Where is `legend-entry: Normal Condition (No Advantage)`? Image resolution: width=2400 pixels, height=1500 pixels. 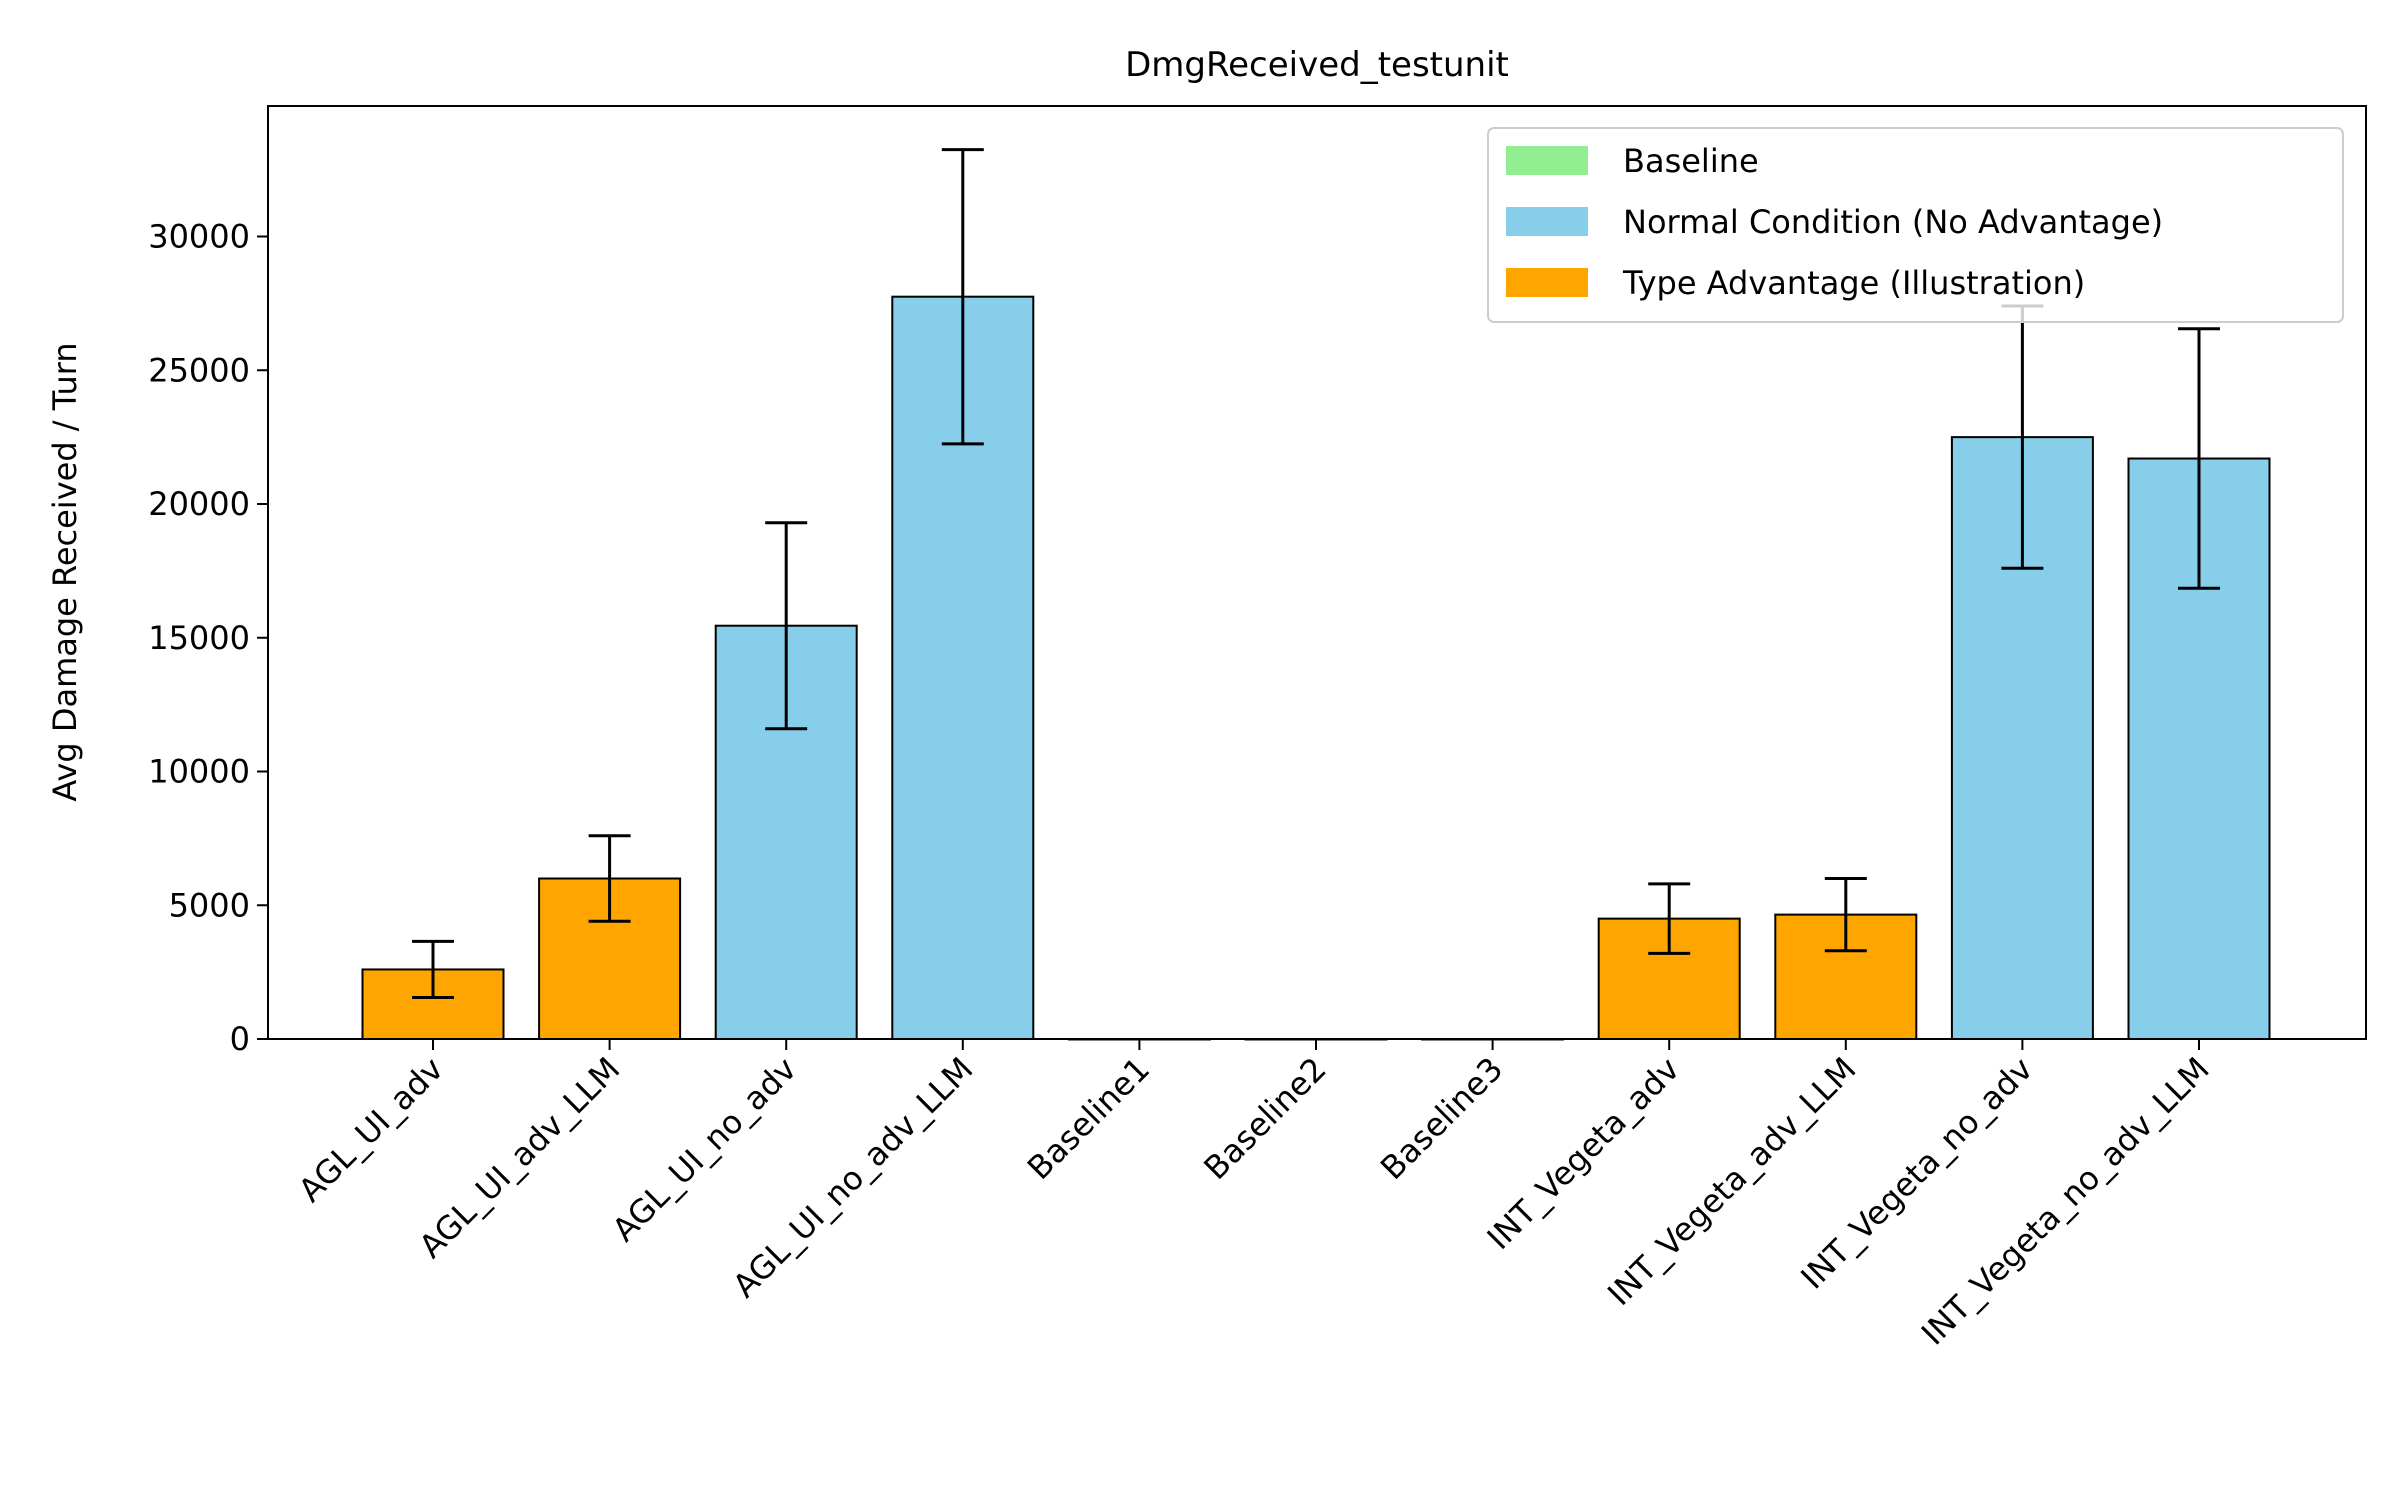
legend-entry: Normal Condition (No Advantage) is located at coordinates (1834, 222).